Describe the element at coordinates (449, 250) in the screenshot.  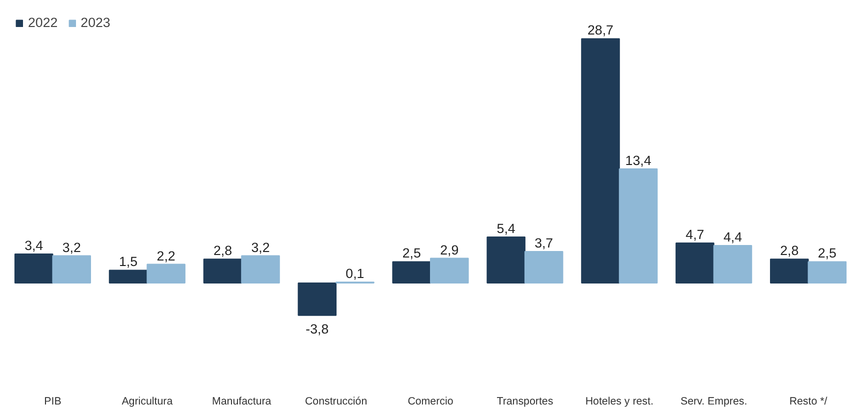
I see `data-label: 2,9` at that location.